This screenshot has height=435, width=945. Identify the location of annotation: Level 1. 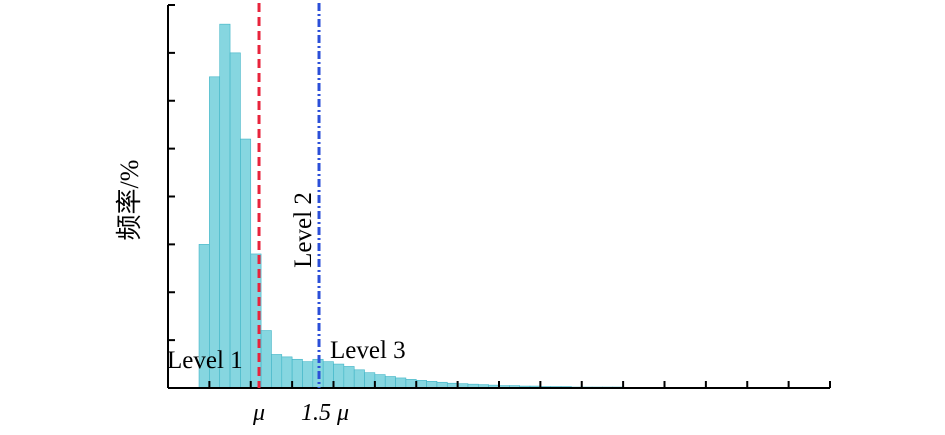
(205, 360).